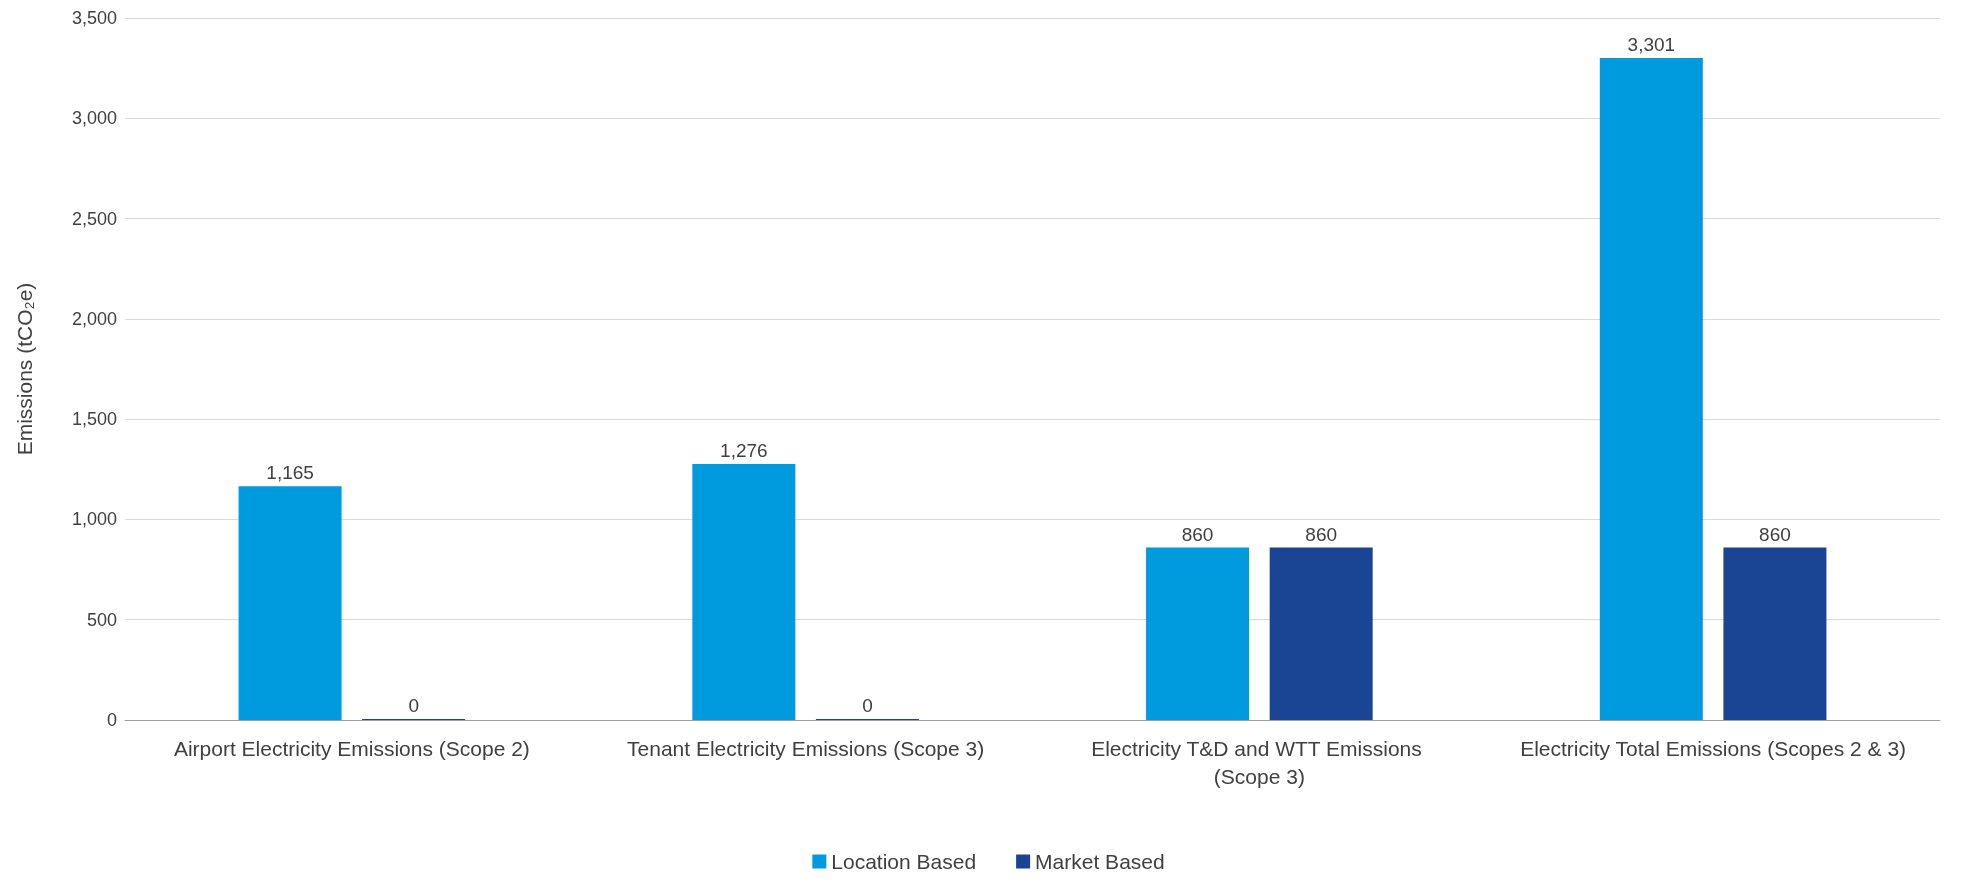 The width and height of the screenshot is (1977, 882). What do you see at coordinates (1651, 44) in the screenshot?
I see `data-label: 3,301` at bounding box center [1651, 44].